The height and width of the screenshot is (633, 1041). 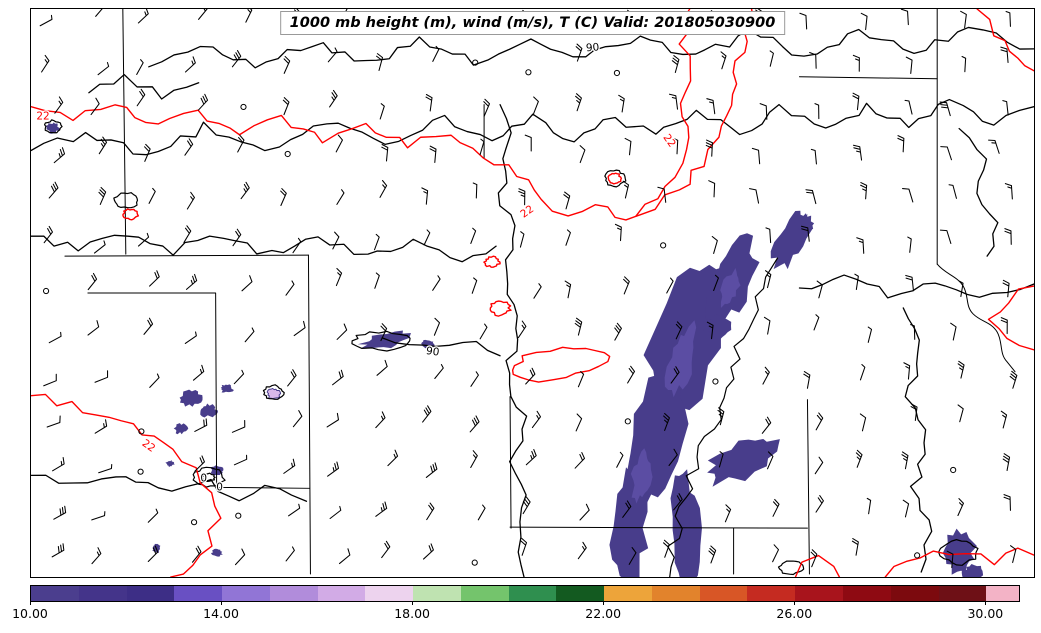 I want to click on colorbar-extend-segment, so click(x=1002, y=593).